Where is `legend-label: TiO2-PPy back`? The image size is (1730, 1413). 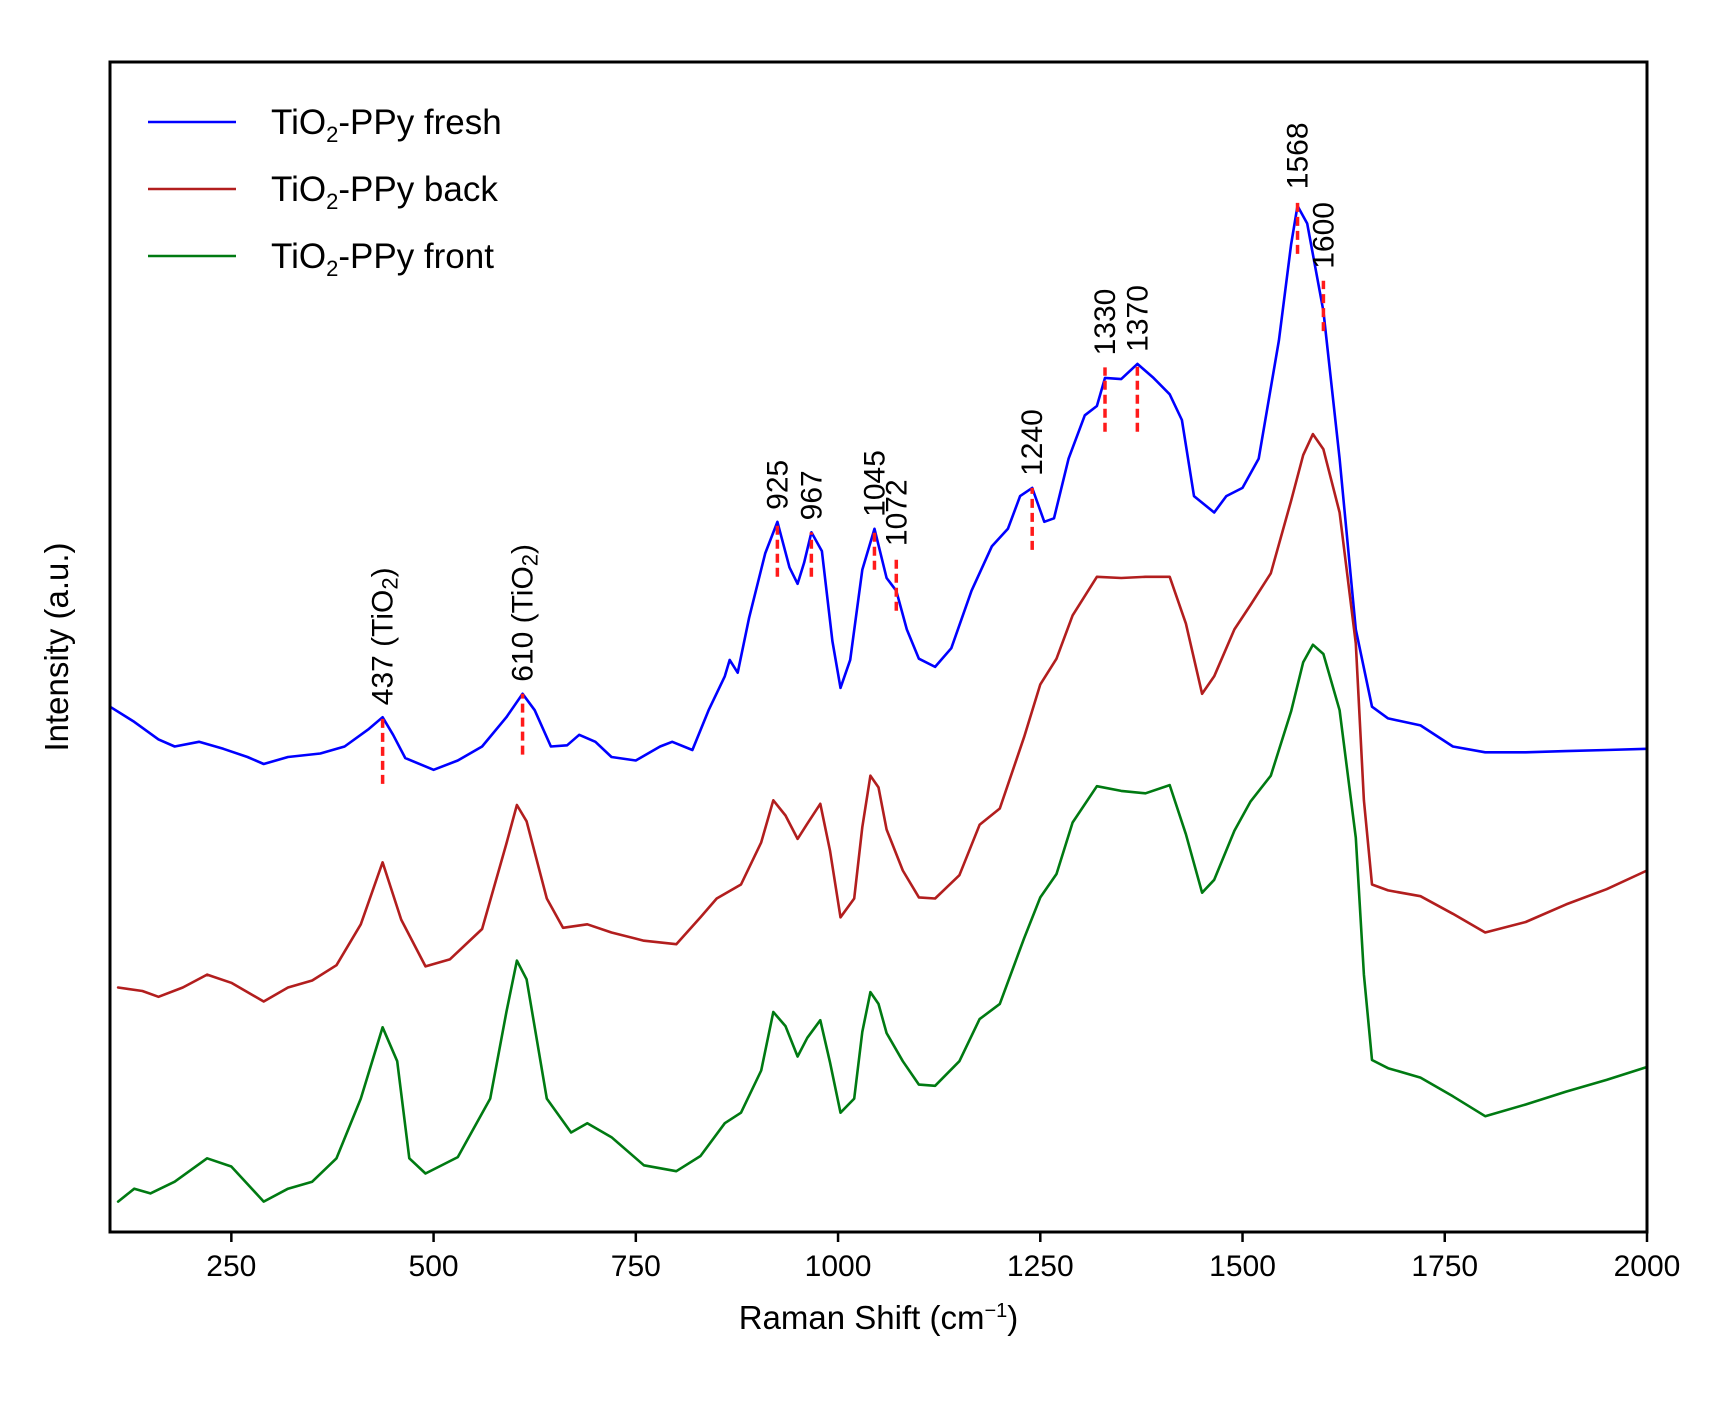
legend-label: TiO2-PPy back is located at coordinates (384, 192).